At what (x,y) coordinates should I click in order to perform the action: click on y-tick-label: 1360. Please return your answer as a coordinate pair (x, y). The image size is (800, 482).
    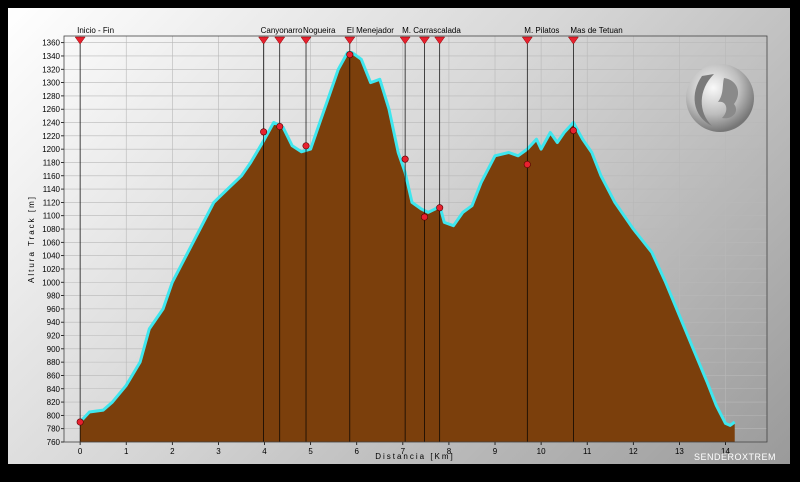
    Looking at the image, I should click on (51, 43).